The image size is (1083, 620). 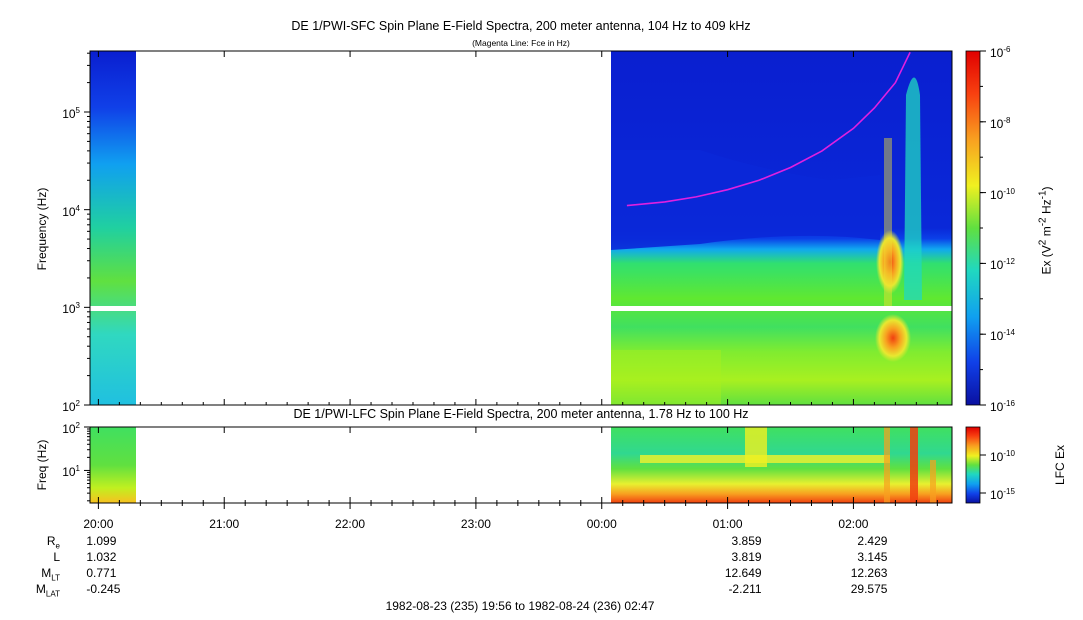 What do you see at coordinates (98, 524) in the screenshot?
I see `time-tick-label: 20:00` at bounding box center [98, 524].